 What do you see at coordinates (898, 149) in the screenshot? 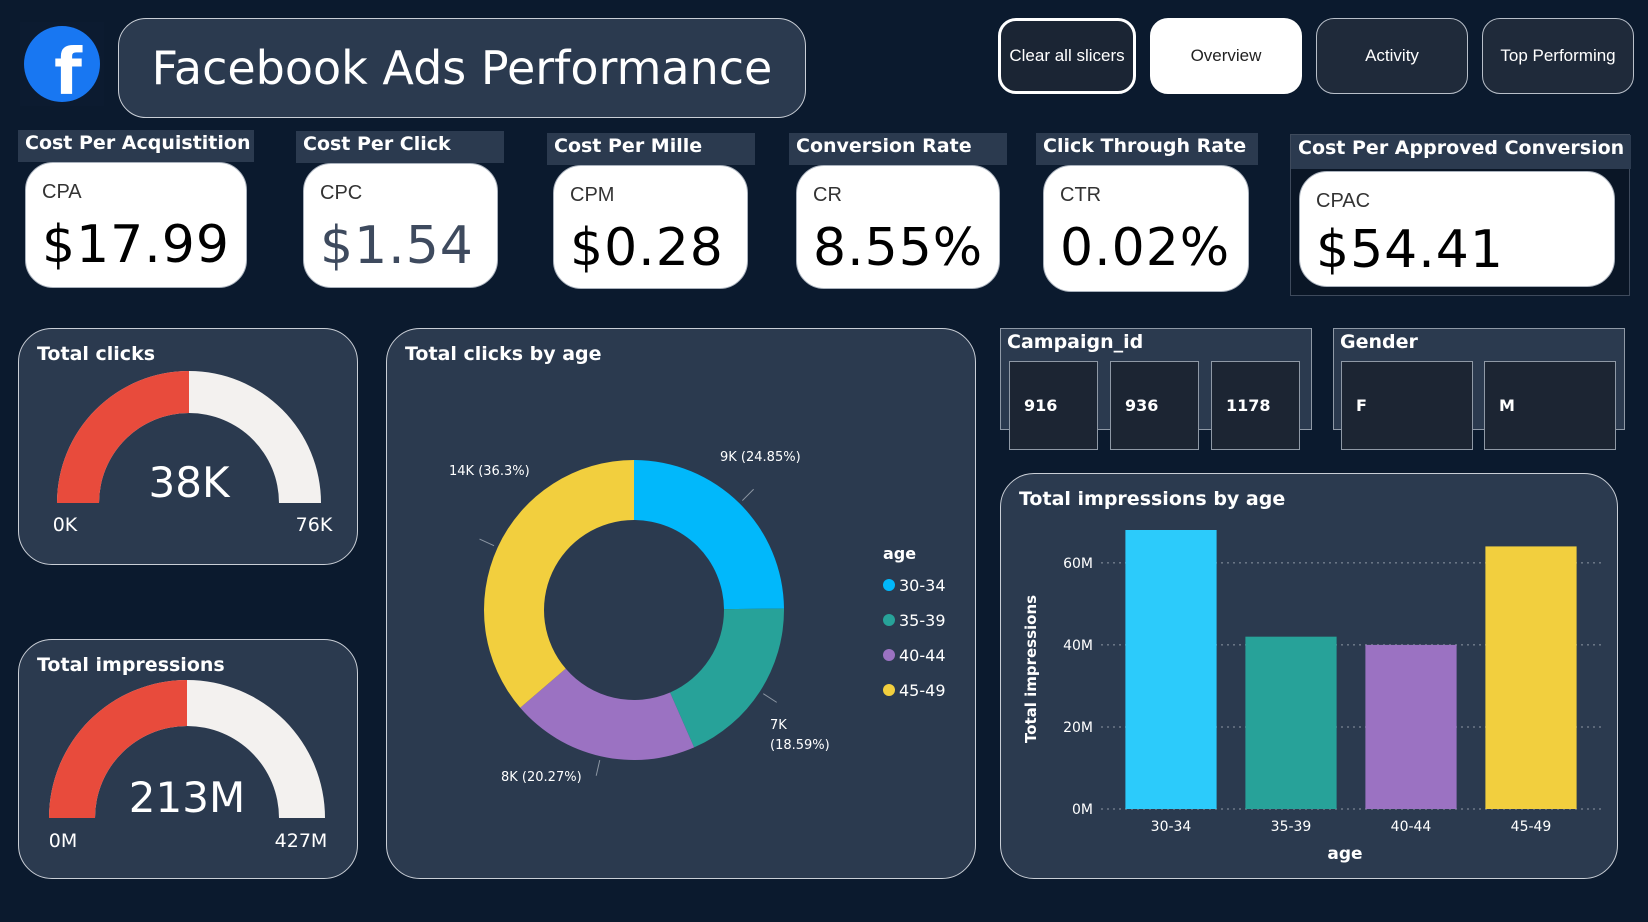
I see `kpi-label-cr: Conversion Rate` at bounding box center [898, 149].